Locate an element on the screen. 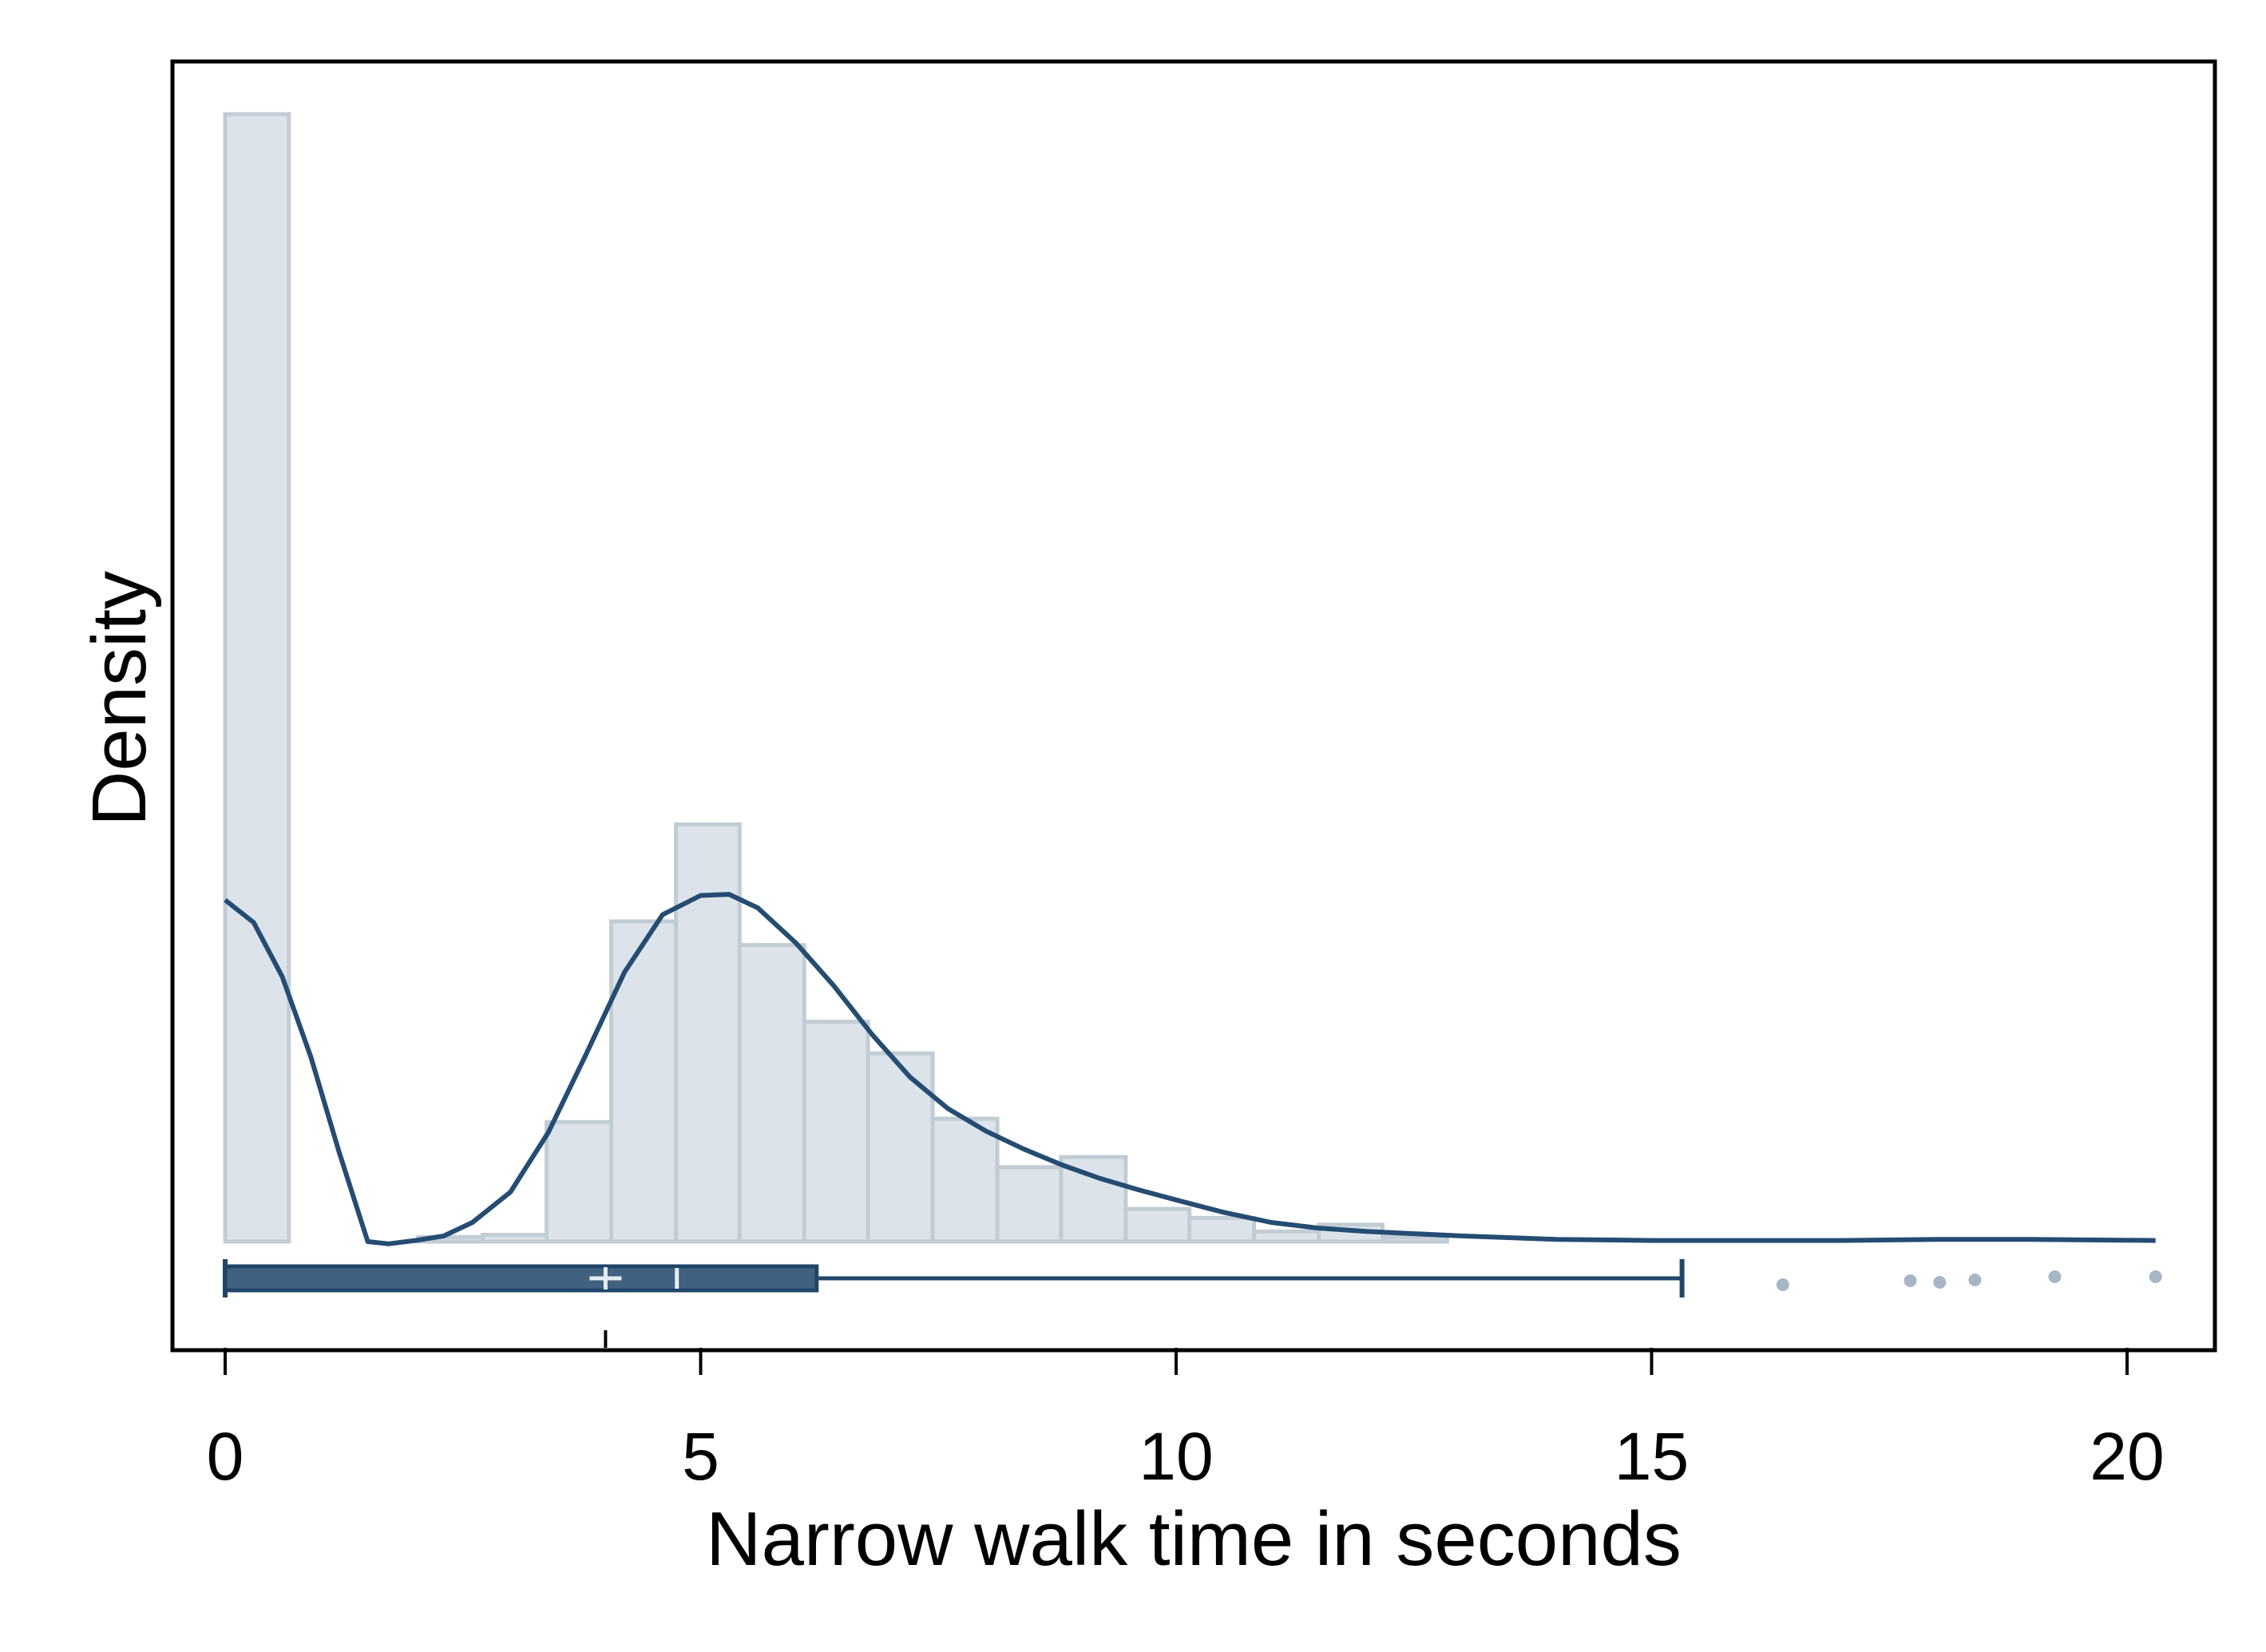 The image size is (2266, 1652). box-iqr is located at coordinates (521, 1278).